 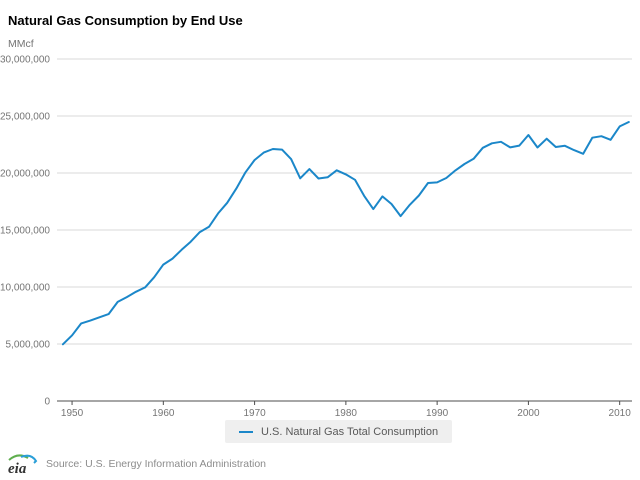 I want to click on x-tick-label: 1960, so click(x=163, y=413).